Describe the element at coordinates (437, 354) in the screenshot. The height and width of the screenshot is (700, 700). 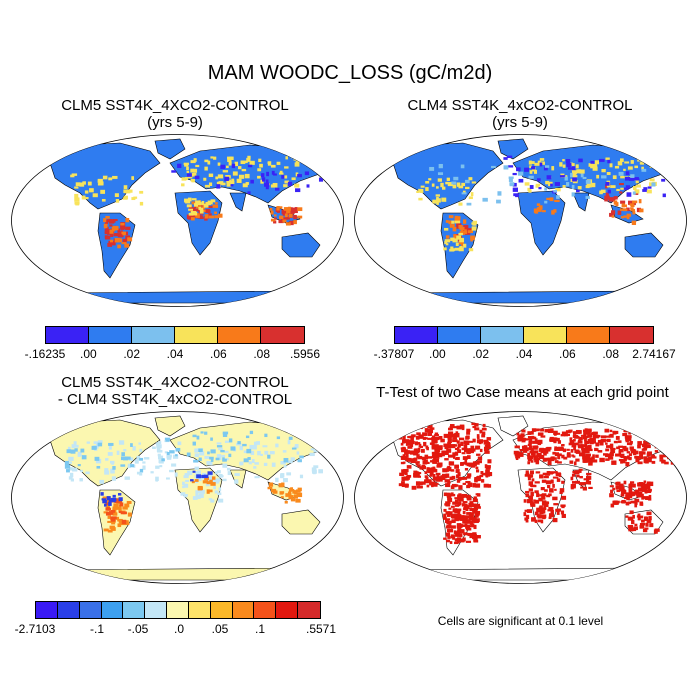
I see `panel2-colorbar-tick-label: .00` at that location.